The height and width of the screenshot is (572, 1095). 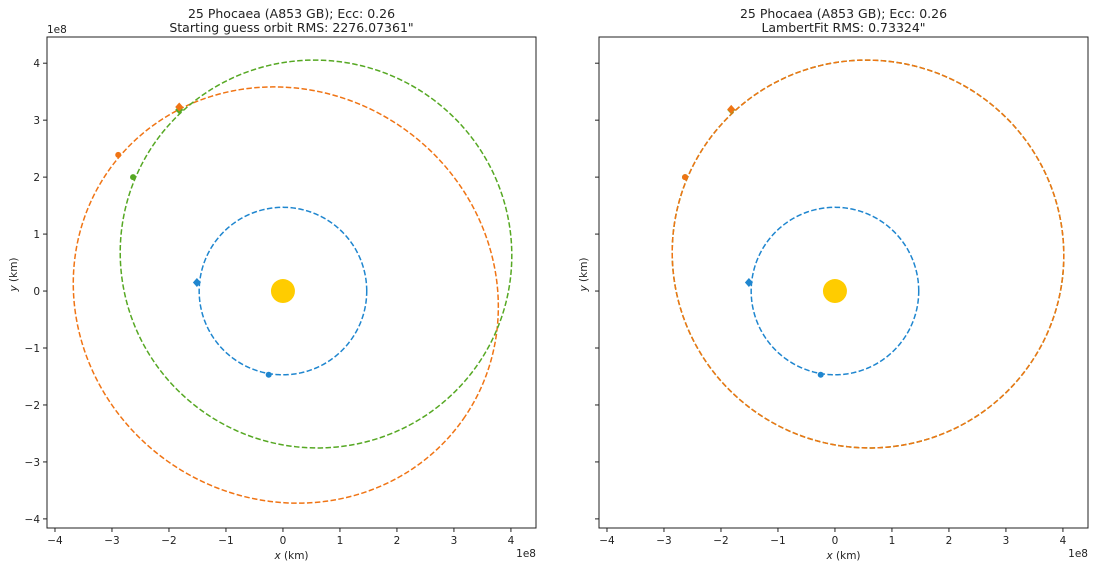 I want to click on y-tick-label: −2, so click(x=32, y=406).